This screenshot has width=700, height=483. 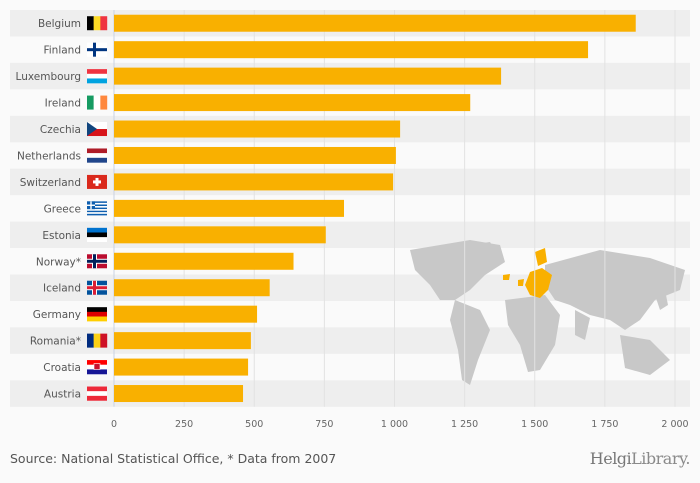 I want to click on category-label: Switzerland, so click(x=50, y=183).